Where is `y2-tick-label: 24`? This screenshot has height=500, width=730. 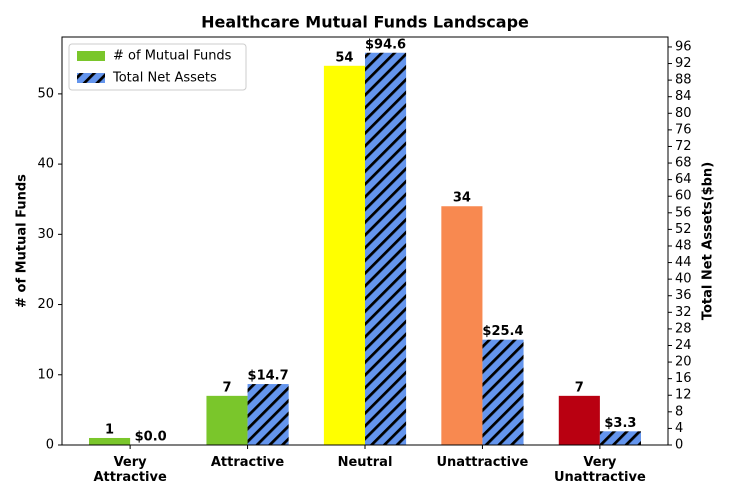 y2-tick-label: 24 is located at coordinates (683, 345).